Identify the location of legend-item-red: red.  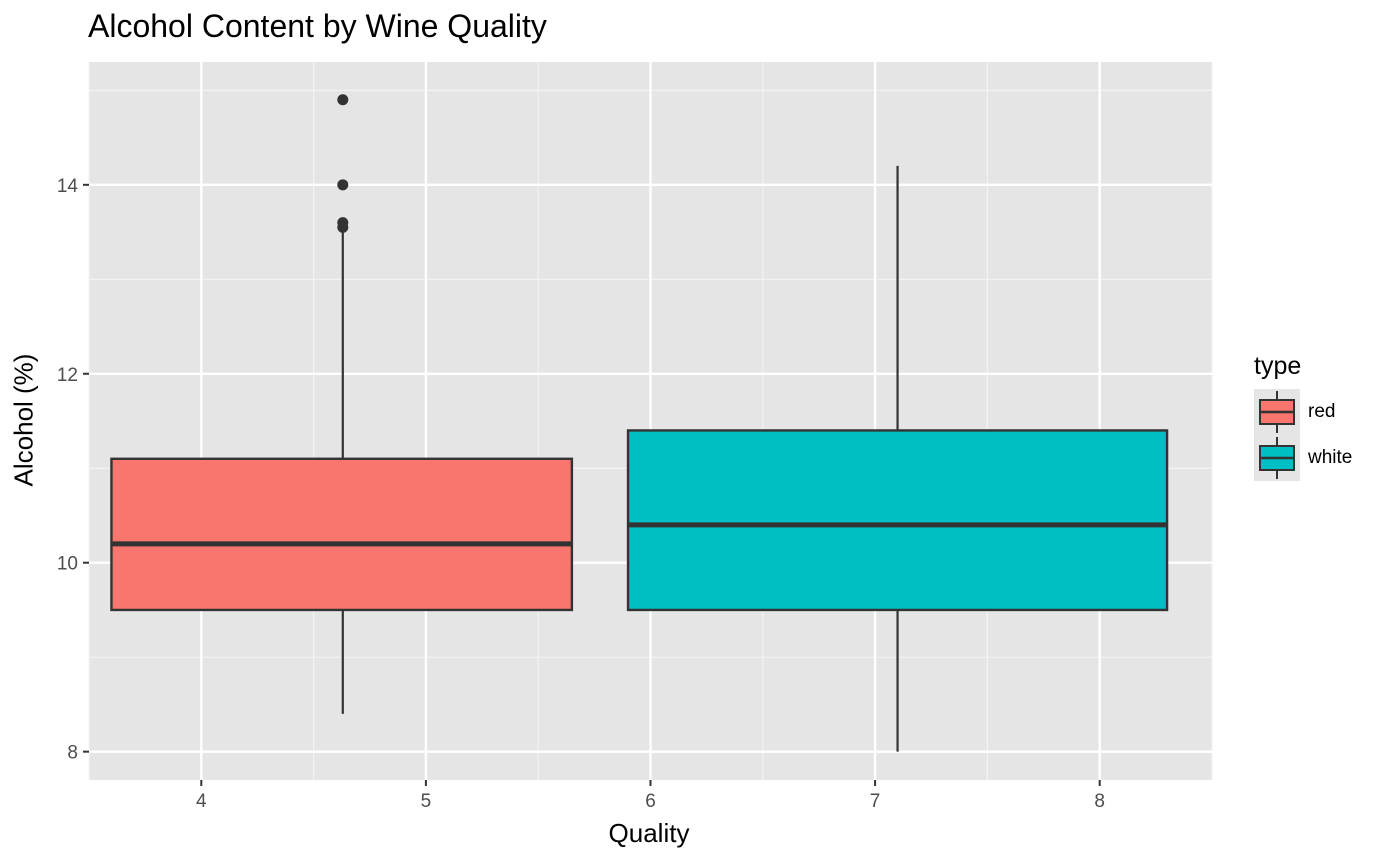
(1303, 412).